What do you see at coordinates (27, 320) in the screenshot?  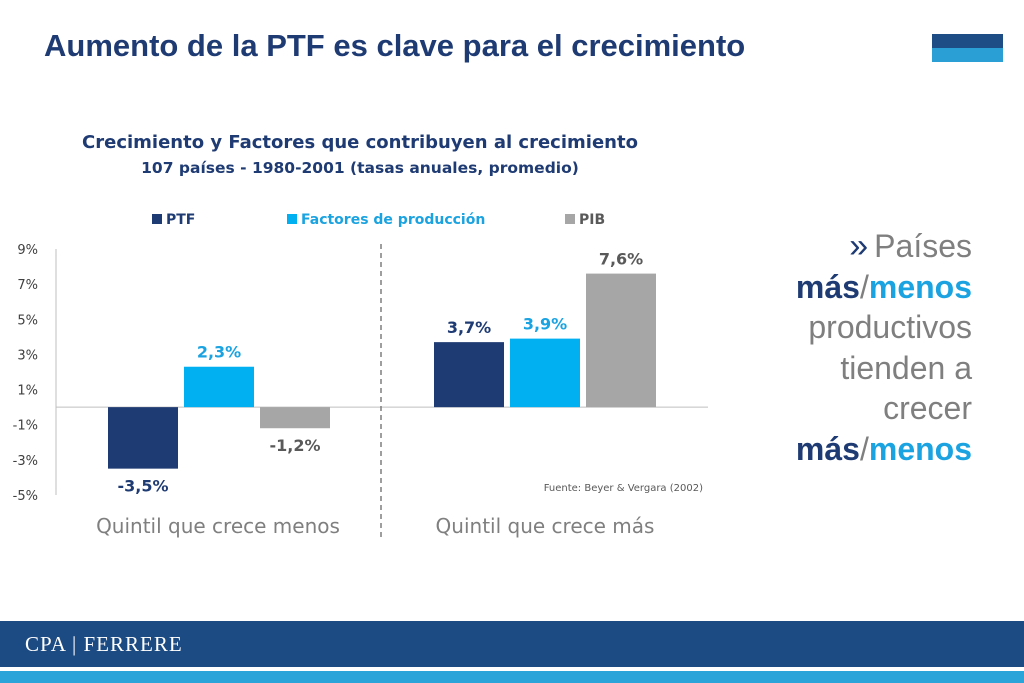 I see `y-tick-label: 5%` at bounding box center [27, 320].